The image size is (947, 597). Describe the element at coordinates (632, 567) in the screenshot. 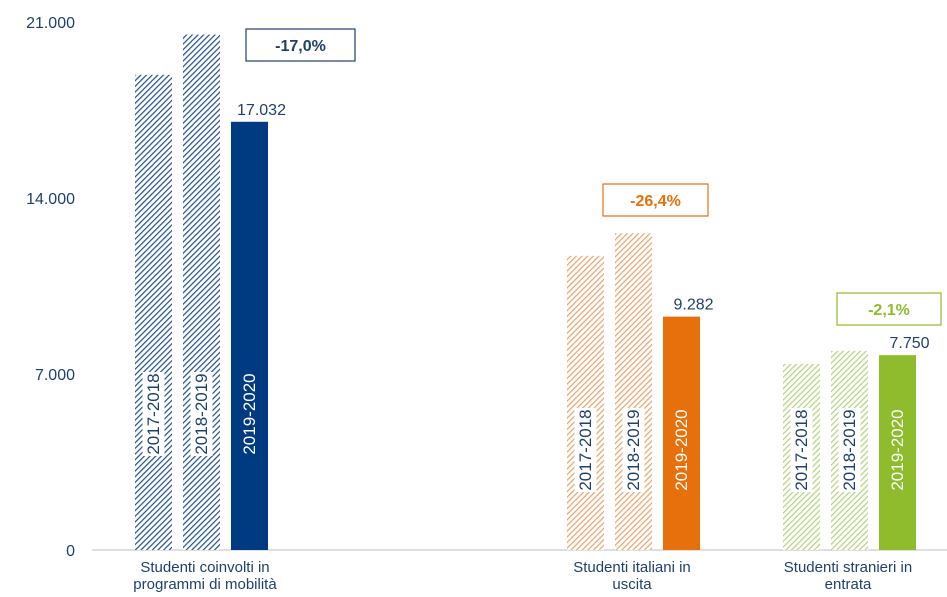

I see `category-label: Studenti italiani in` at that location.